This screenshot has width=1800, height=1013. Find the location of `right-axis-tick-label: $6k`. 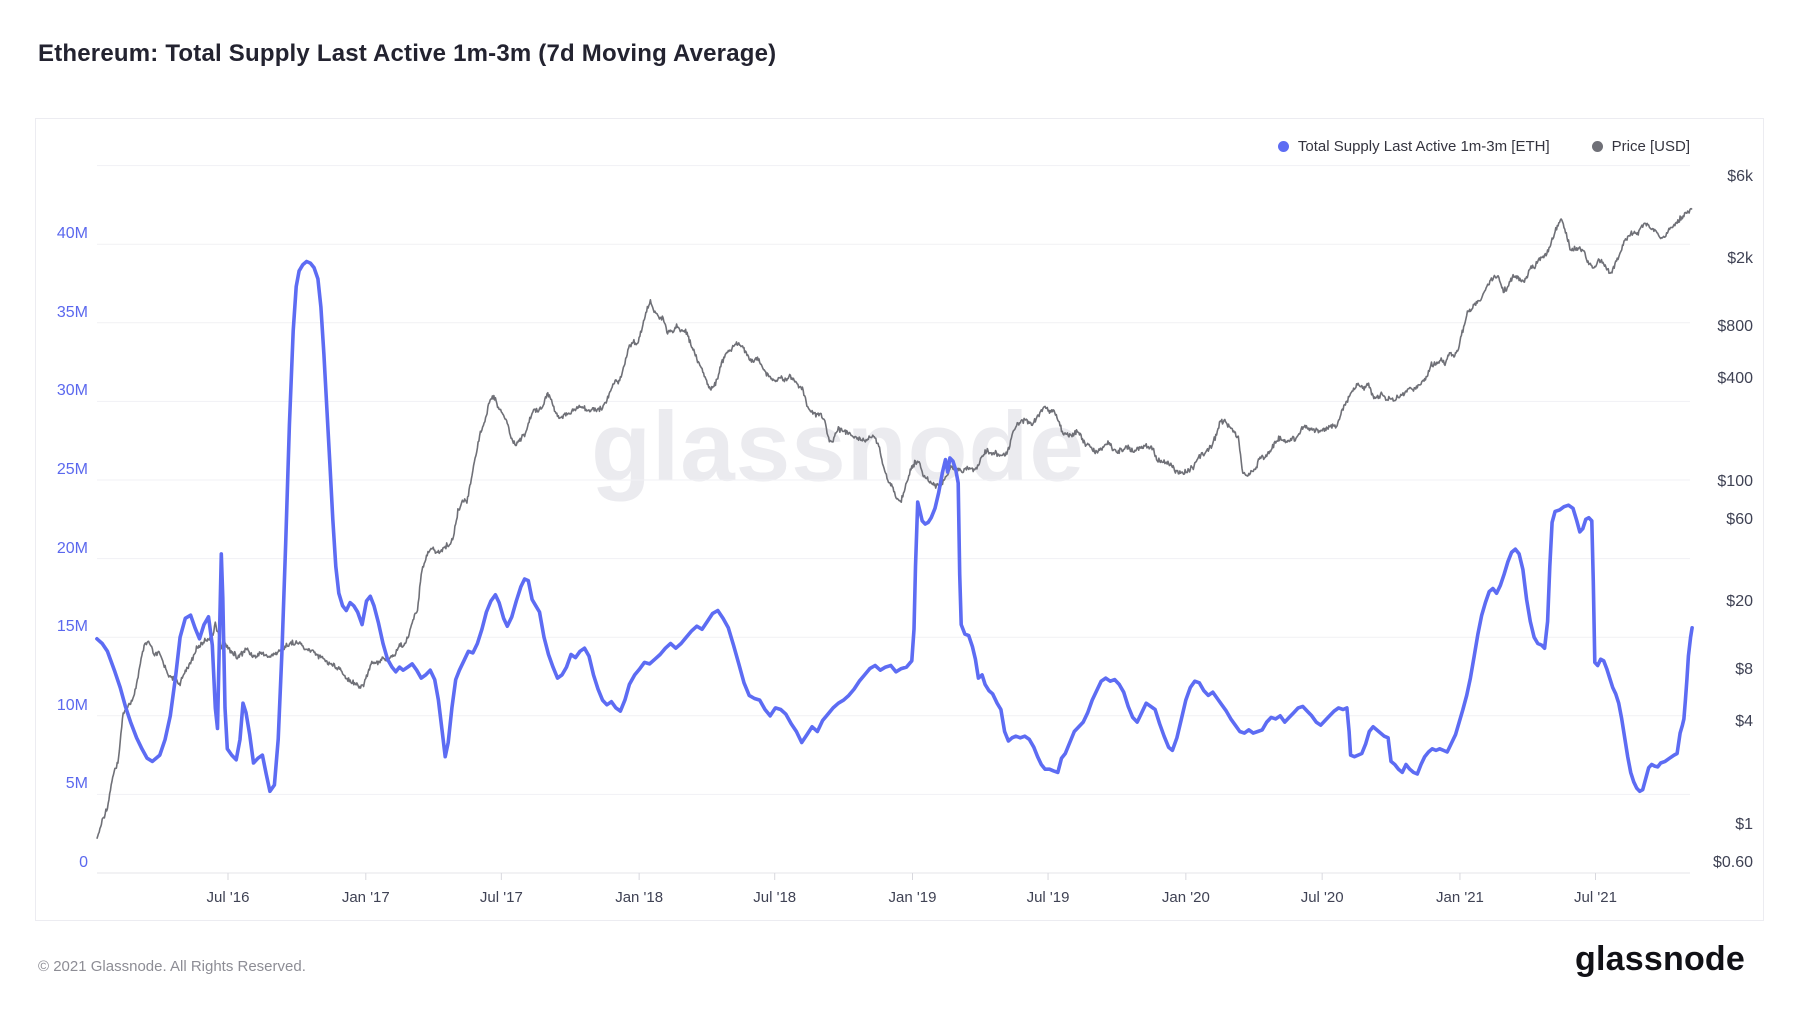

right-axis-tick-label: $6k is located at coordinates (1740, 176).